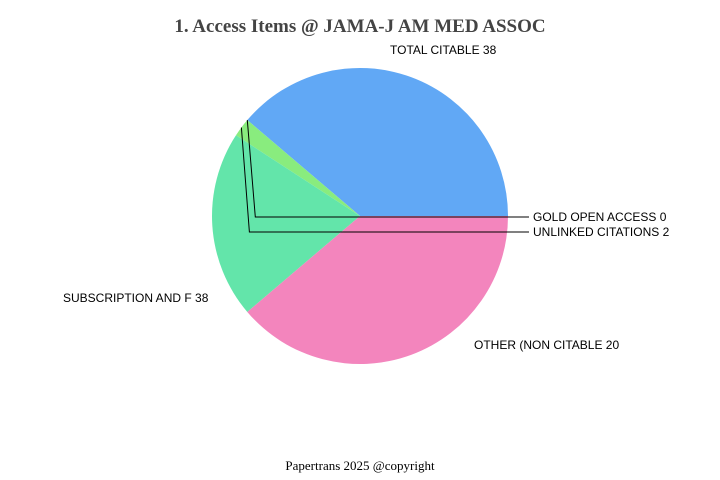  I want to click on slice-label: GOLD OPEN ACCESS 0, so click(600, 217).